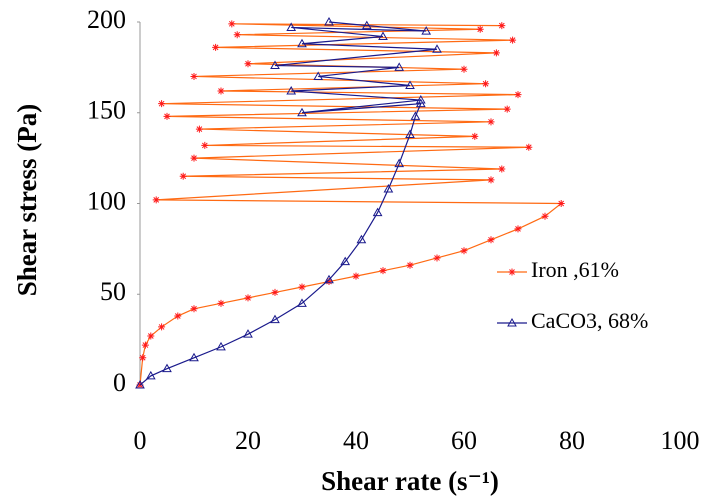  Describe the element at coordinates (106, 110) in the screenshot. I see `y-tick-label: 150` at that location.